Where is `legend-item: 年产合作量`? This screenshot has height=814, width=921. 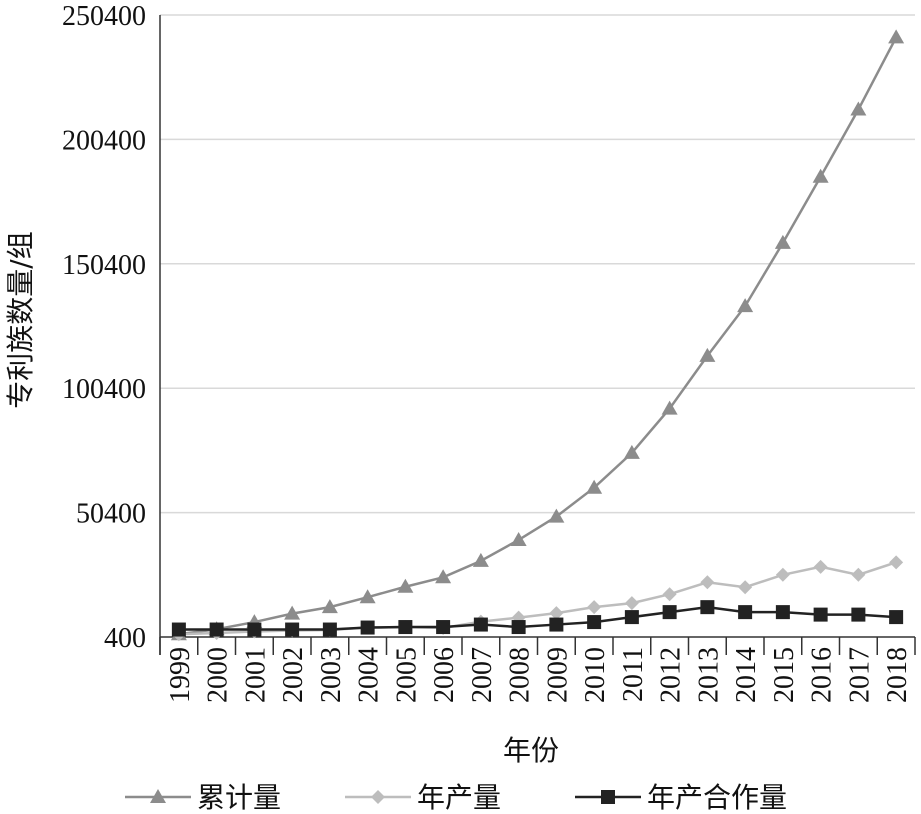
legend-item: 年产合作量 is located at coordinates (681, 797).